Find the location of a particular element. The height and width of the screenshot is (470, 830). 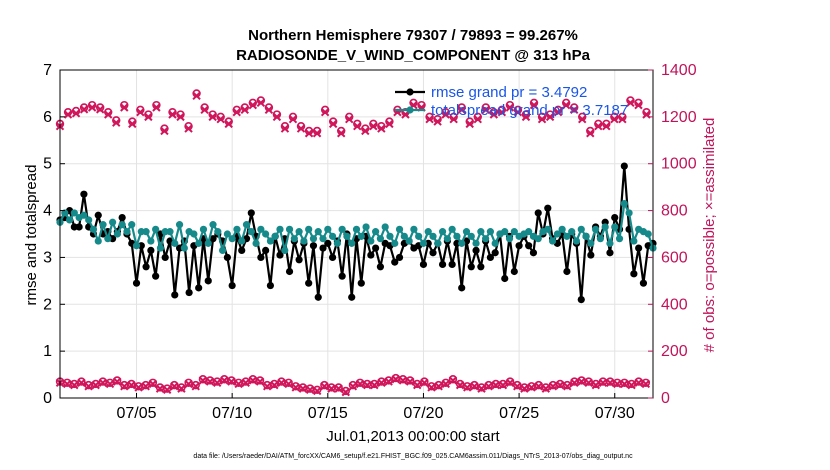

legend-spread-label: totalspread grand pr = 3.7187 is located at coordinates (529, 110).